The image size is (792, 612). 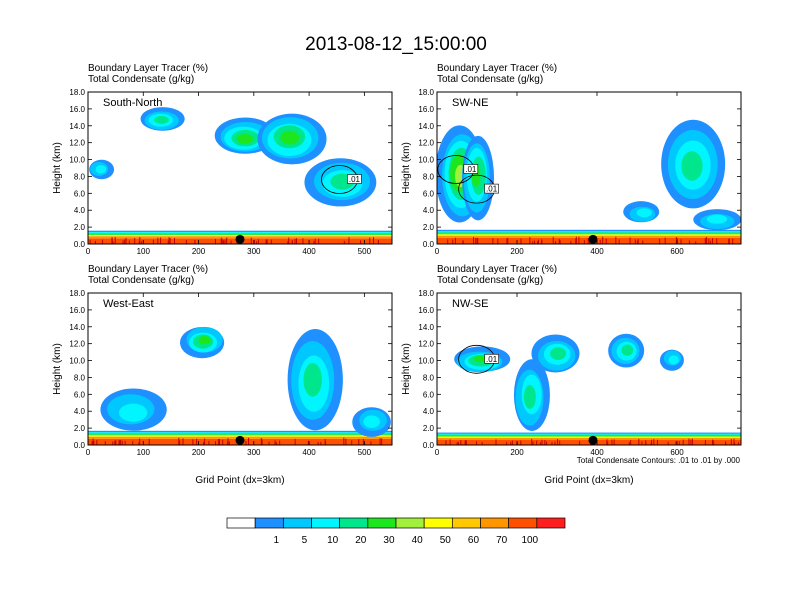 I want to click on panel-name: SW-NE, so click(x=470, y=103).